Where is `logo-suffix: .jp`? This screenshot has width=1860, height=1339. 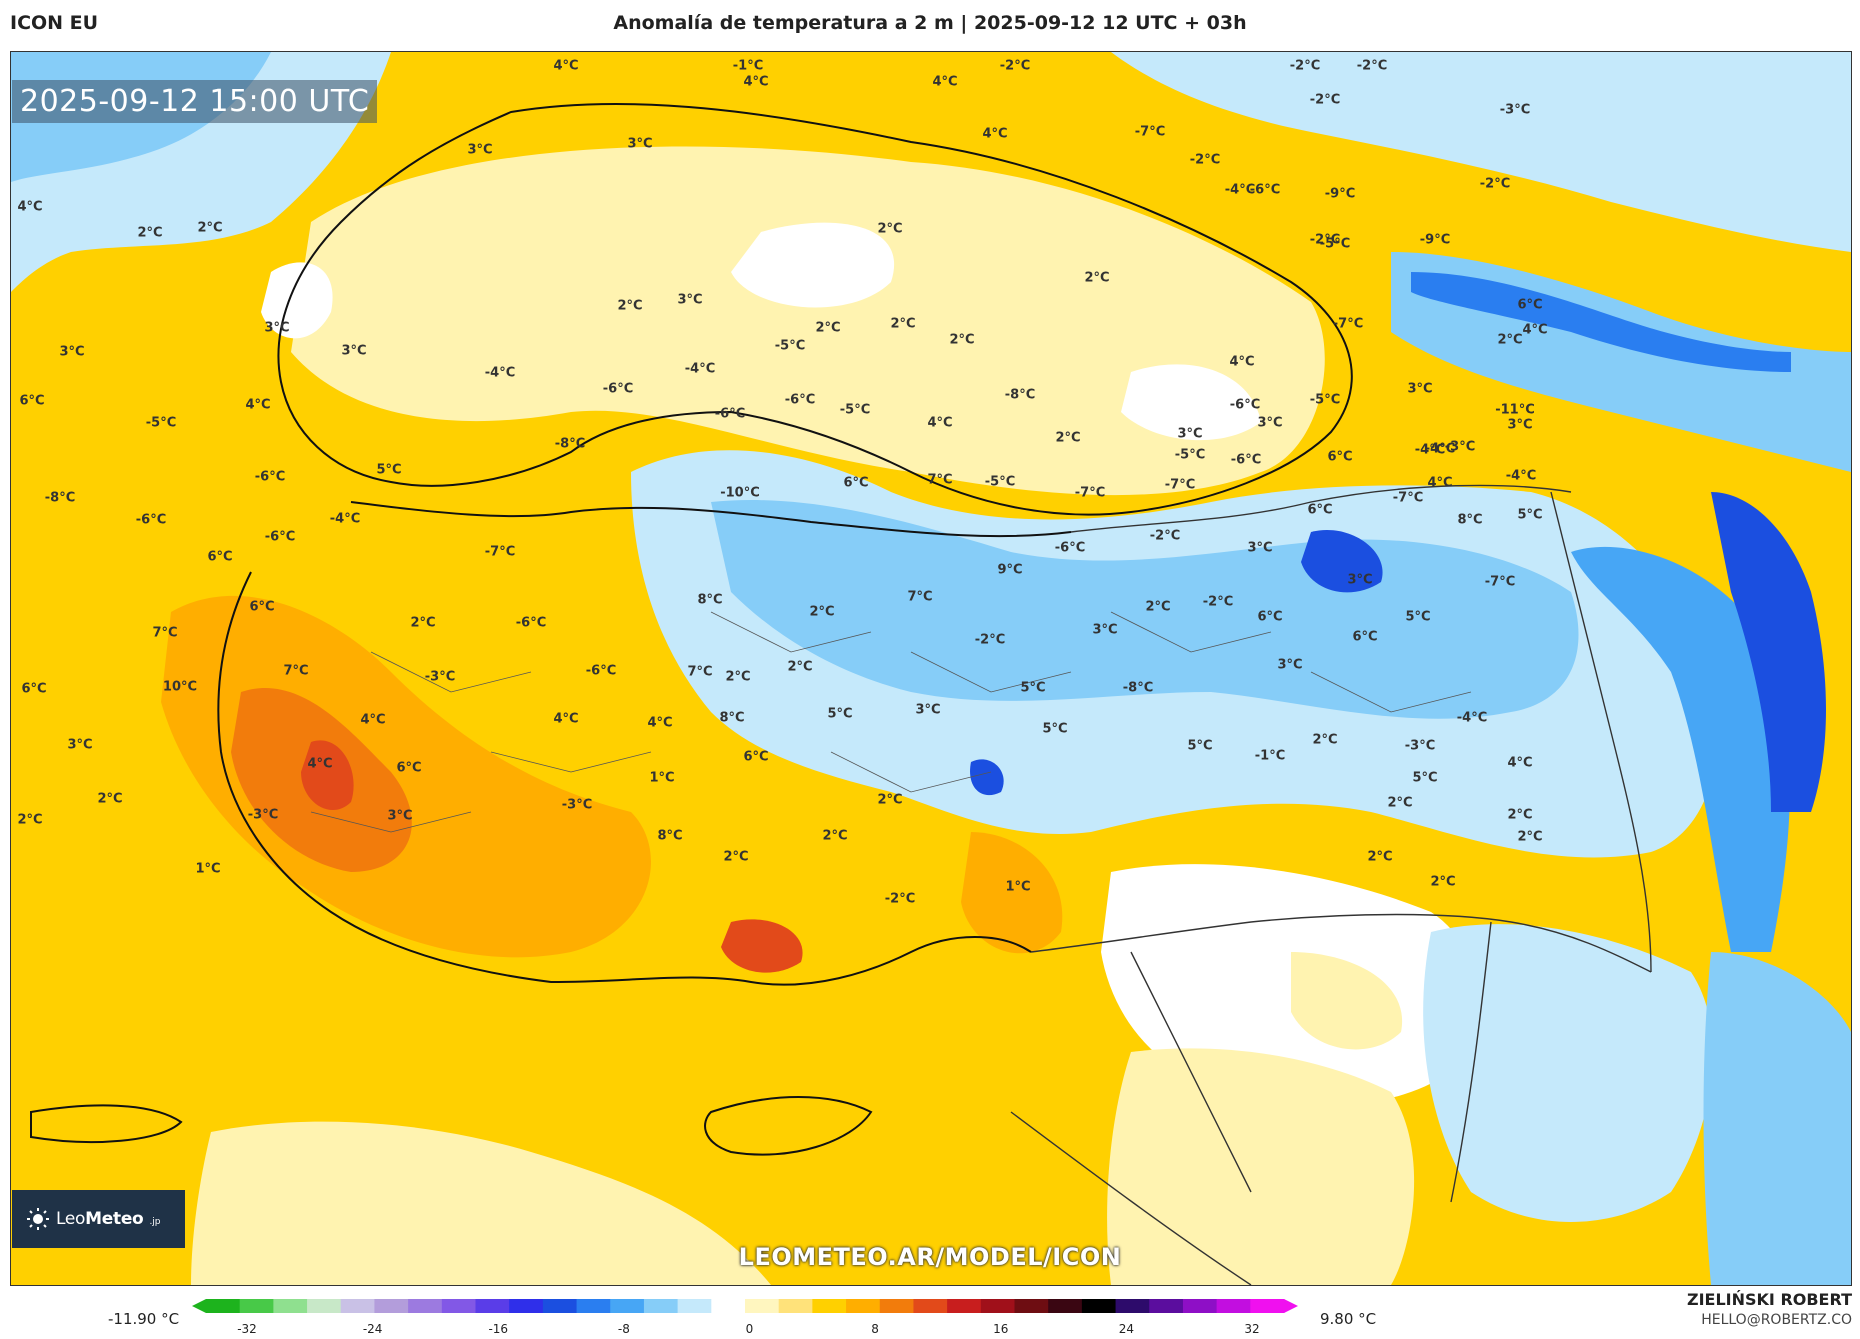 logo-suffix: .jp is located at coordinates (155, 1222).